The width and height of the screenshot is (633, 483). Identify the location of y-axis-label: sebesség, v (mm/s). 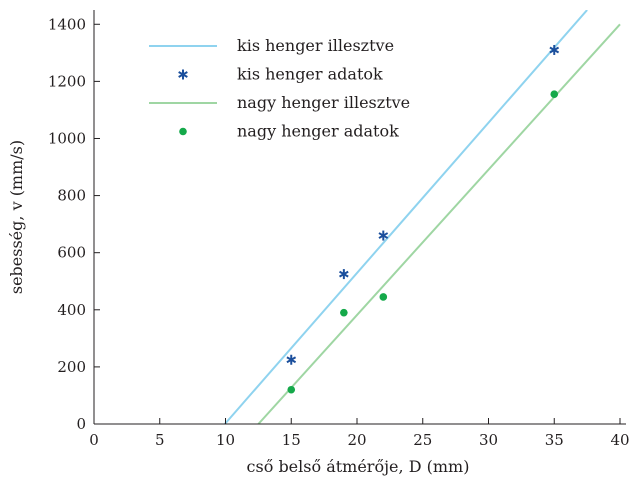
(16, 217).